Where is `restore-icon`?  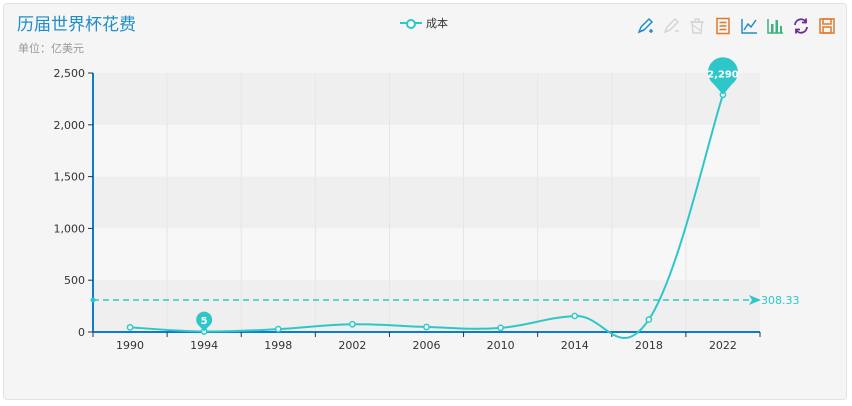
restore-icon is located at coordinates (801, 26).